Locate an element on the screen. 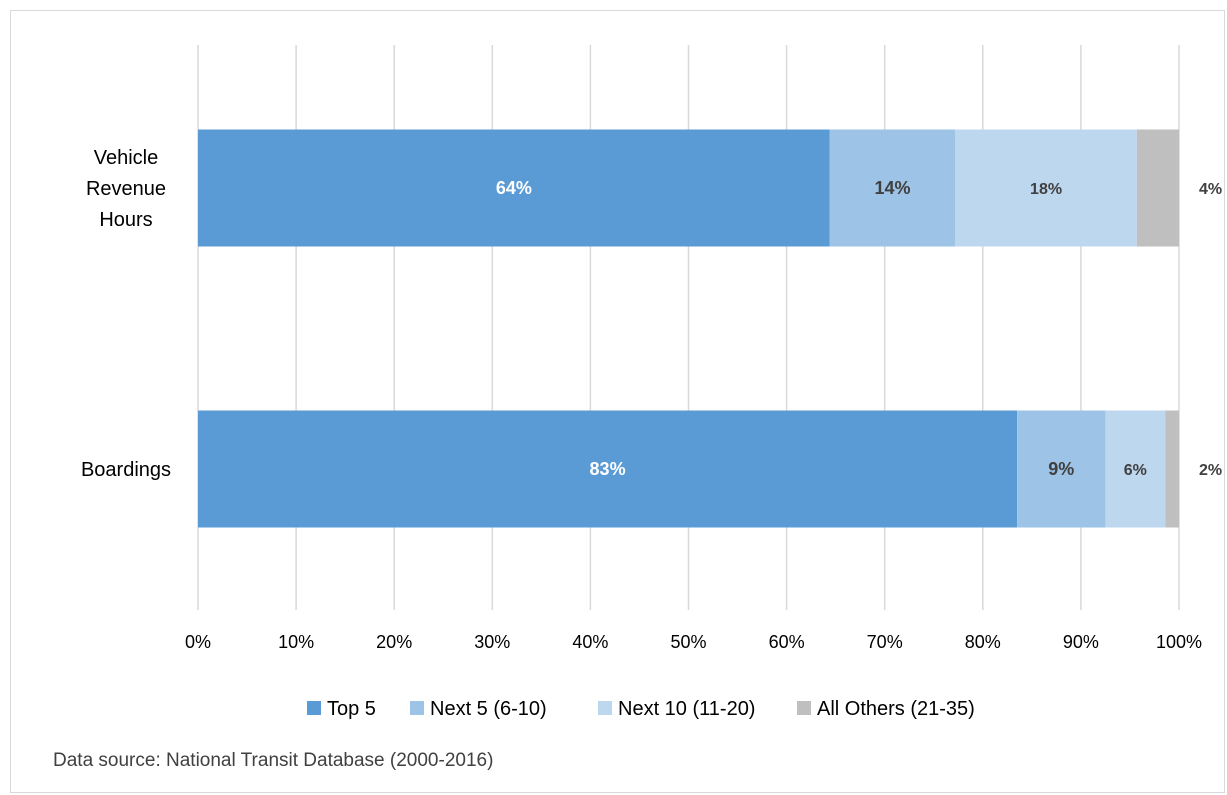  data-label-top-5: 64% is located at coordinates (514, 188).